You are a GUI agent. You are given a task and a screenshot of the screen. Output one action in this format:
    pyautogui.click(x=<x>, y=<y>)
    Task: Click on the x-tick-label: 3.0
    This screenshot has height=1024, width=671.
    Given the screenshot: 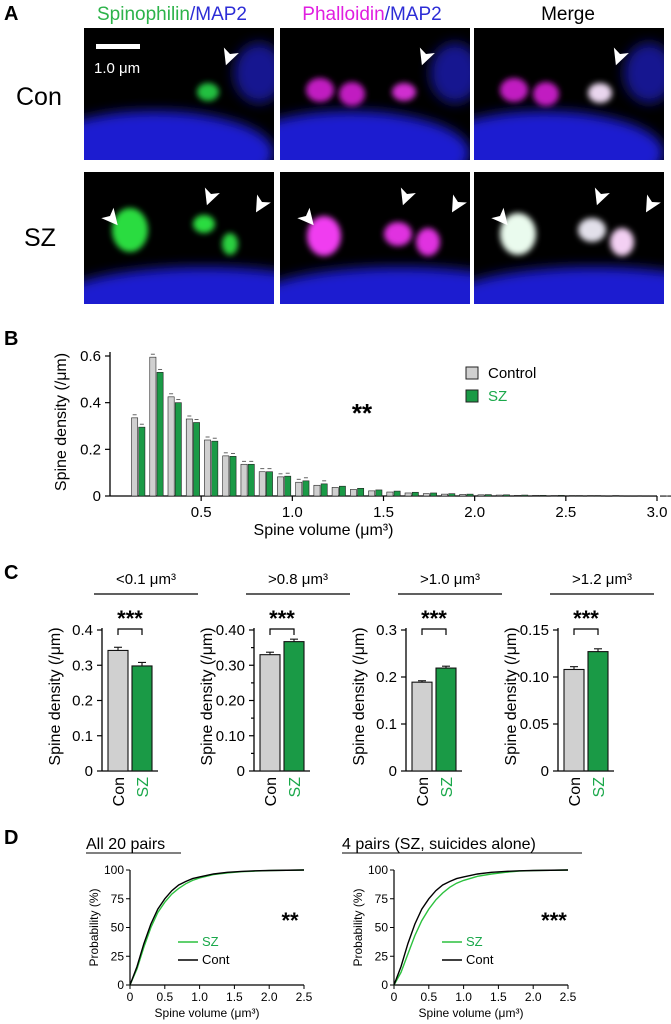 What is the action you would take?
    pyautogui.click(x=657, y=512)
    